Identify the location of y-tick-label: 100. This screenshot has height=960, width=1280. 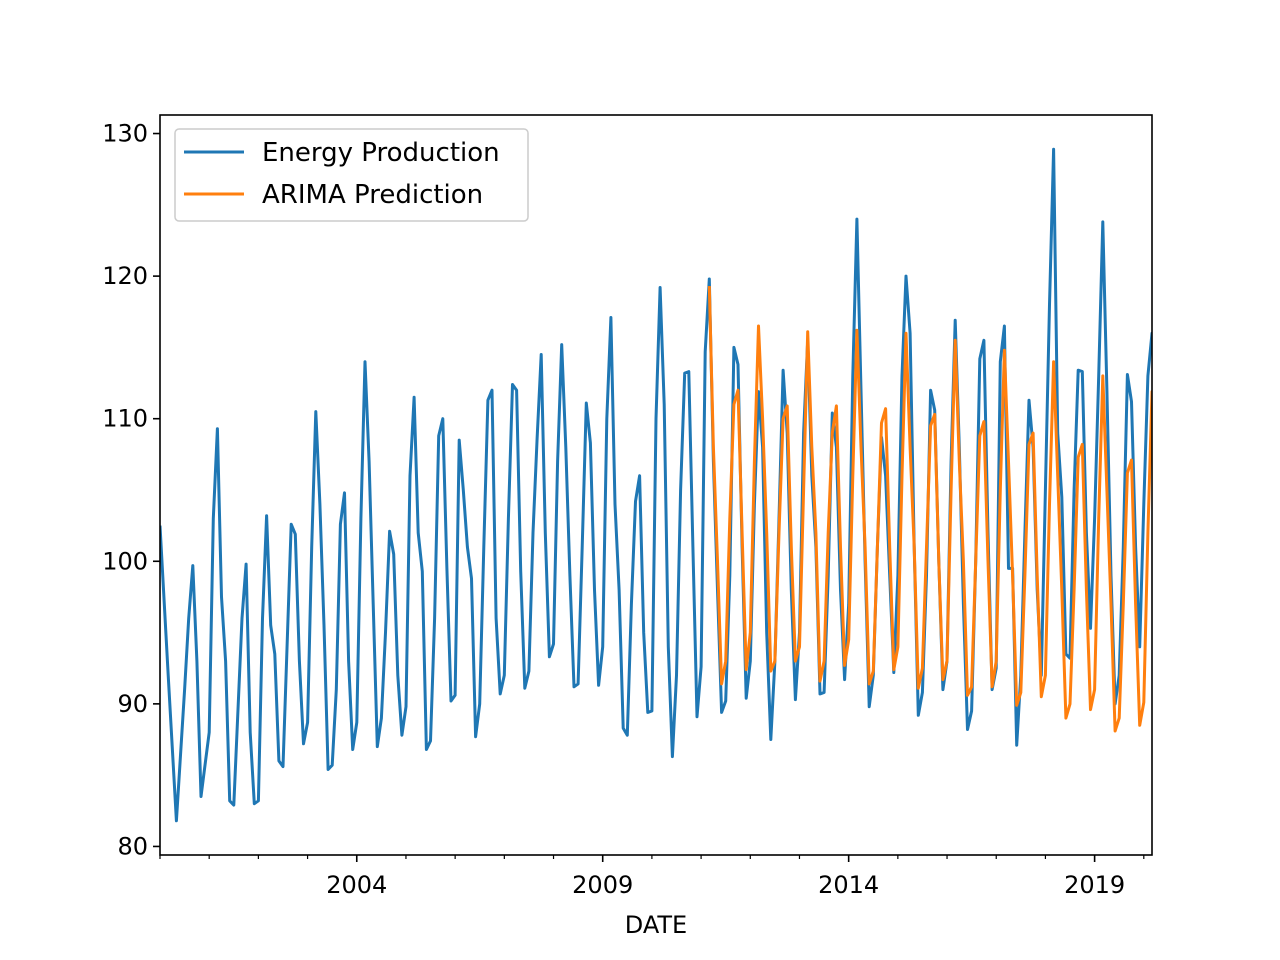
(125, 561).